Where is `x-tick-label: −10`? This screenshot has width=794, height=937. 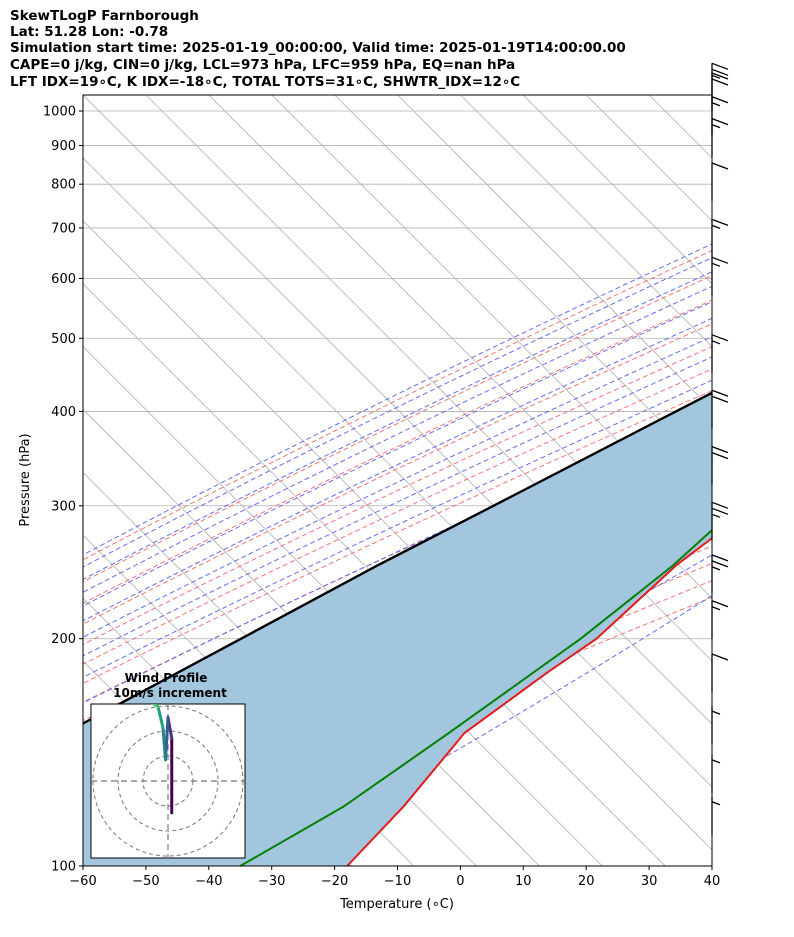 x-tick-label: −10 is located at coordinates (397, 881).